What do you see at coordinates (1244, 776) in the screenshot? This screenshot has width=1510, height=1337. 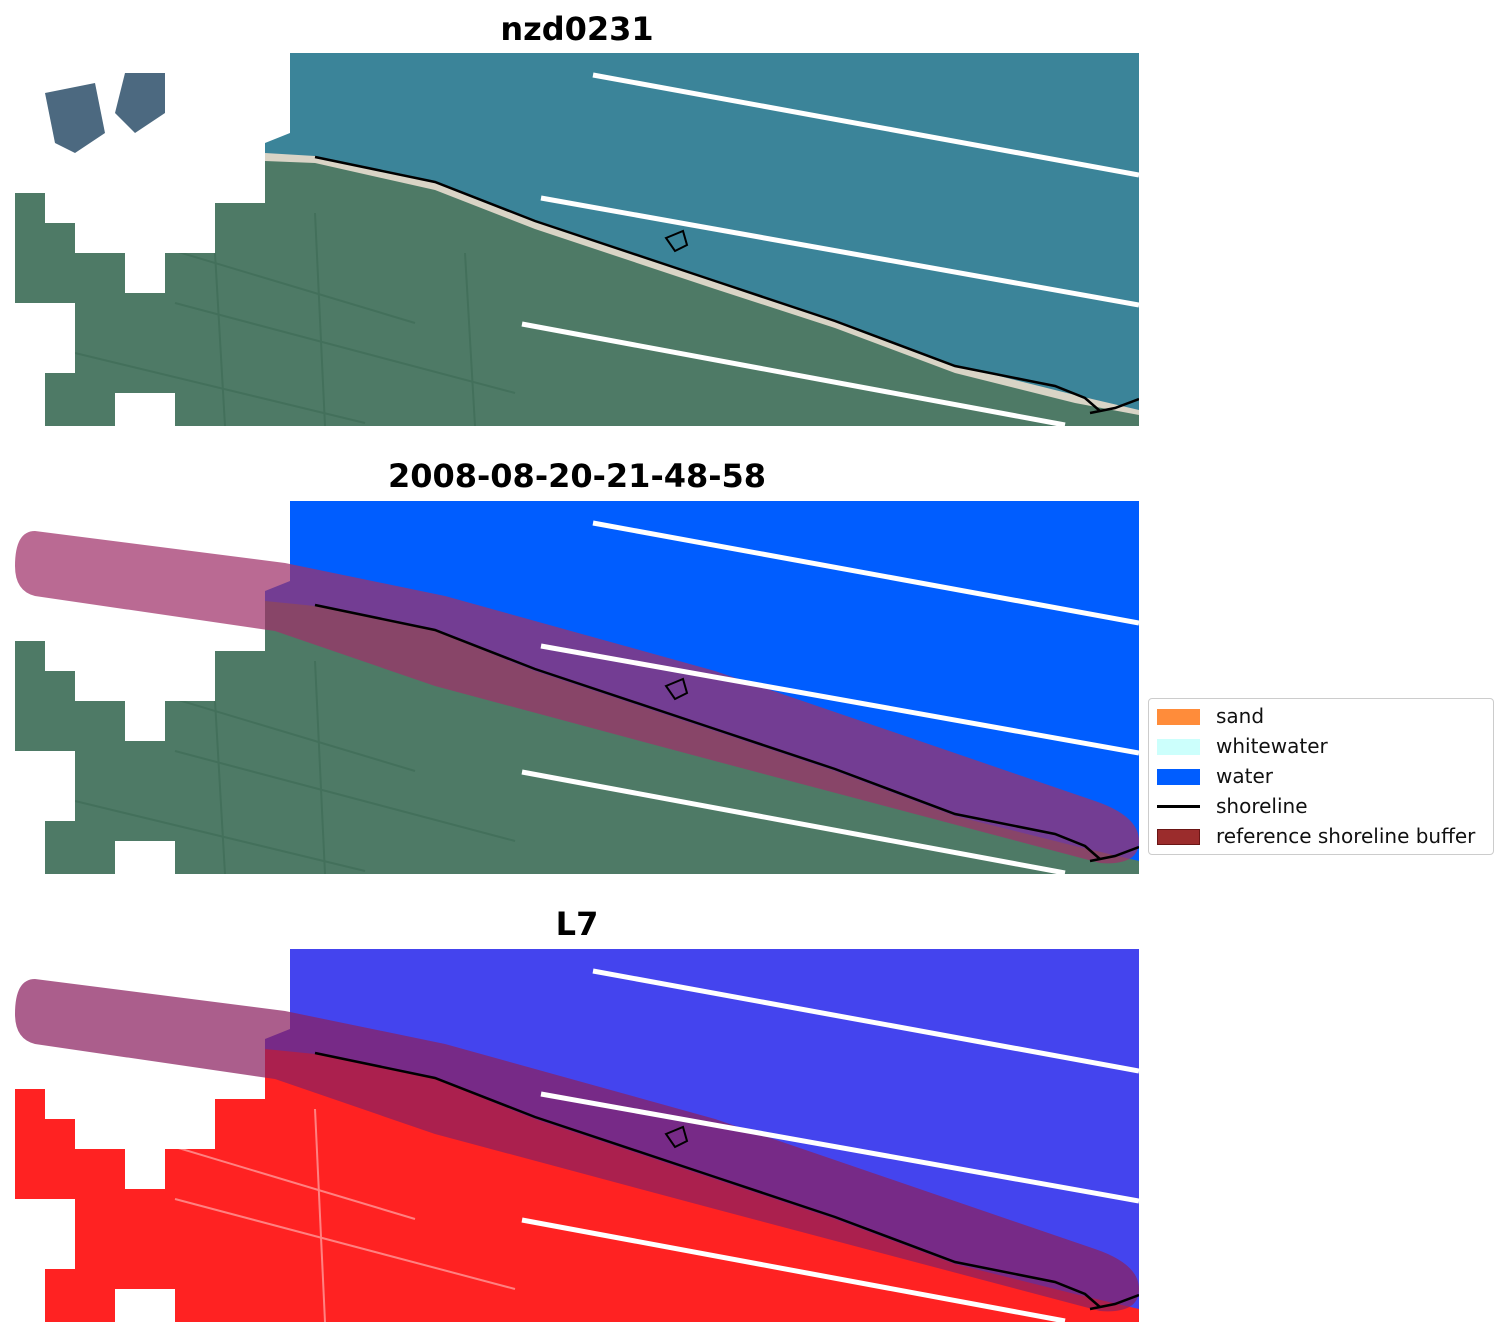 I see `legend-label: water` at bounding box center [1244, 776].